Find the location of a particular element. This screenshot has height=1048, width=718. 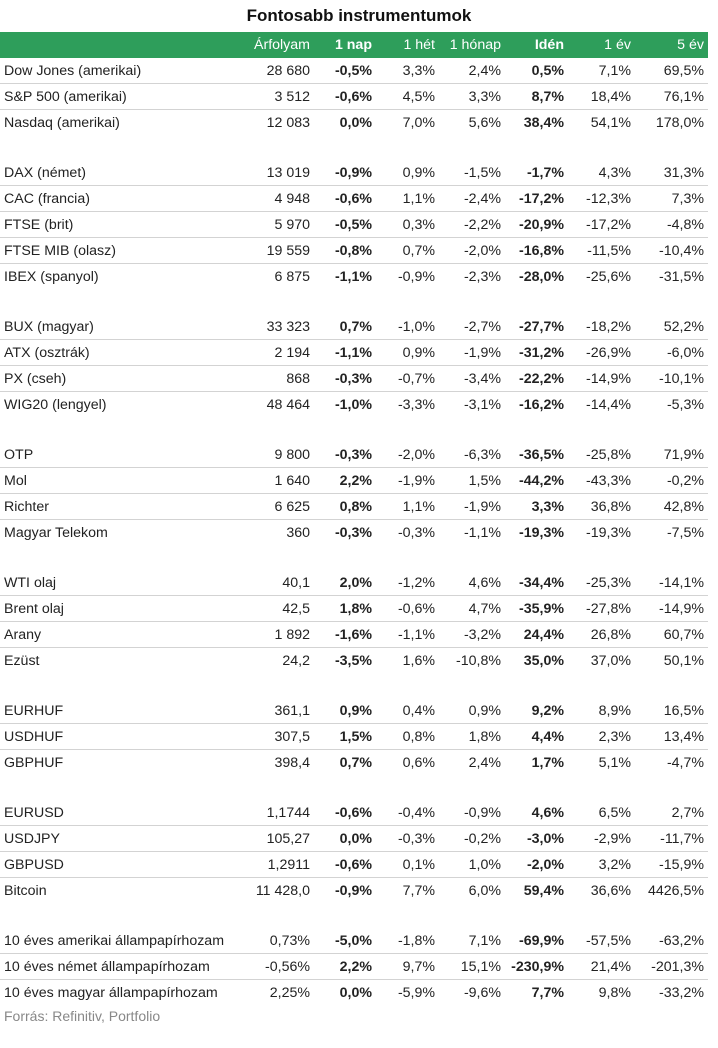

change-1-week-cell: 3,3% is located at coordinates (407, 71).